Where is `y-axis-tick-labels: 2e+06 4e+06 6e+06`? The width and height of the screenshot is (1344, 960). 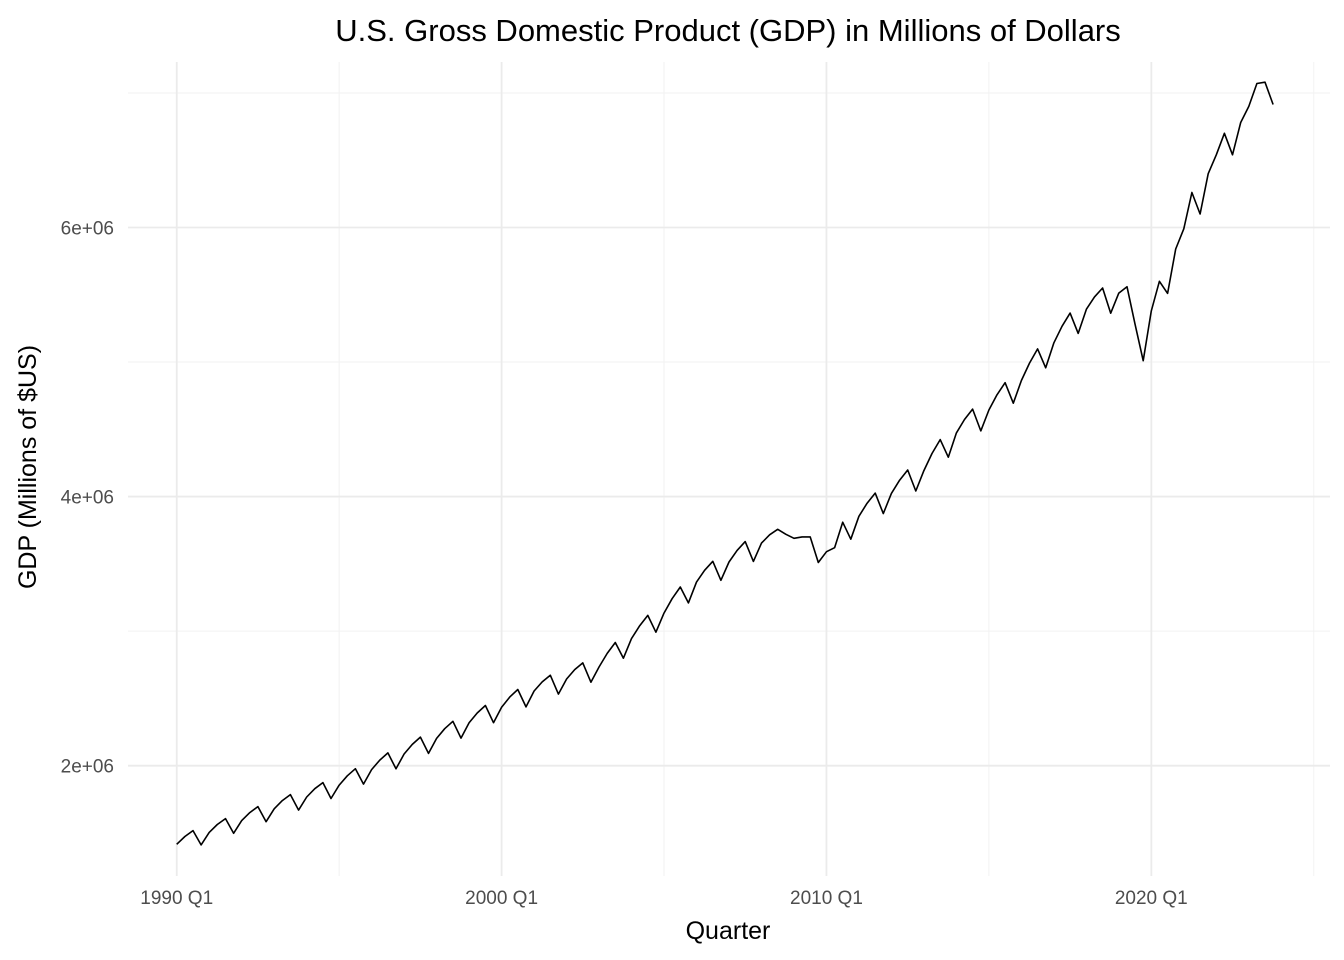 y-axis-tick-labels: 2e+06 4e+06 6e+06 is located at coordinates (87, 497).